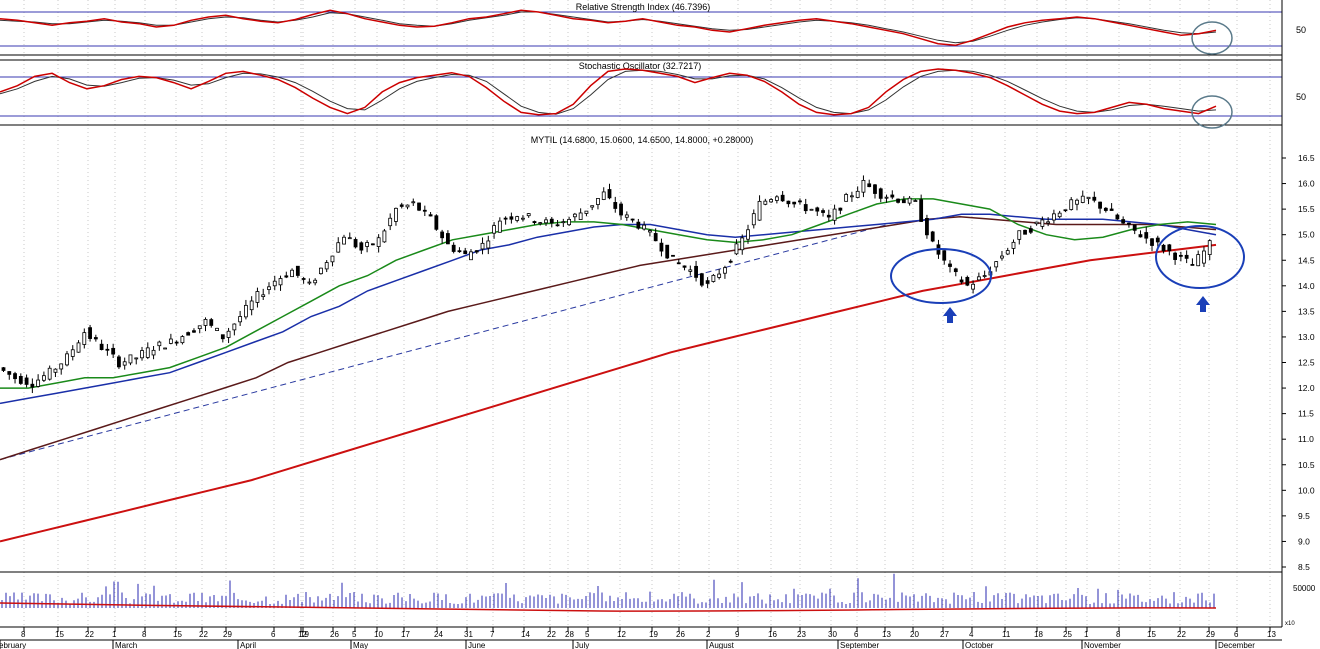 Image resolution: width=1320 pixels, height=649 pixels. I want to click on x-day-label: 23, so click(801, 634).